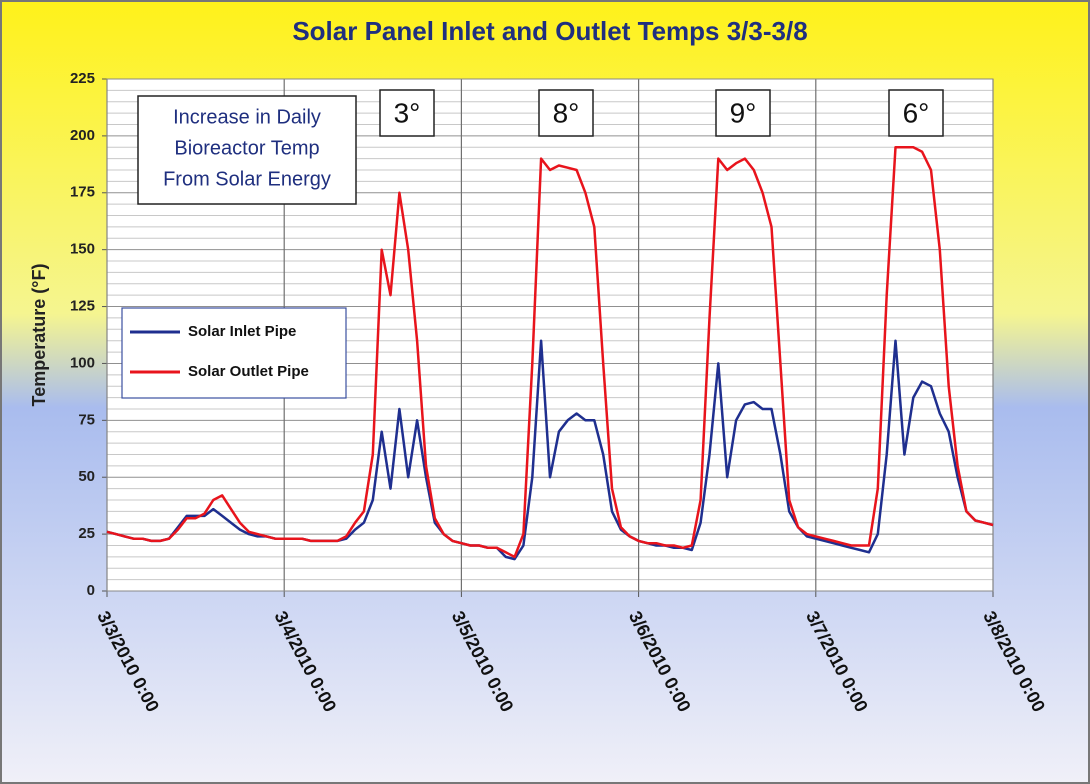  What do you see at coordinates (82, 78) in the screenshot?
I see `y-tick-label: 225` at bounding box center [82, 78].